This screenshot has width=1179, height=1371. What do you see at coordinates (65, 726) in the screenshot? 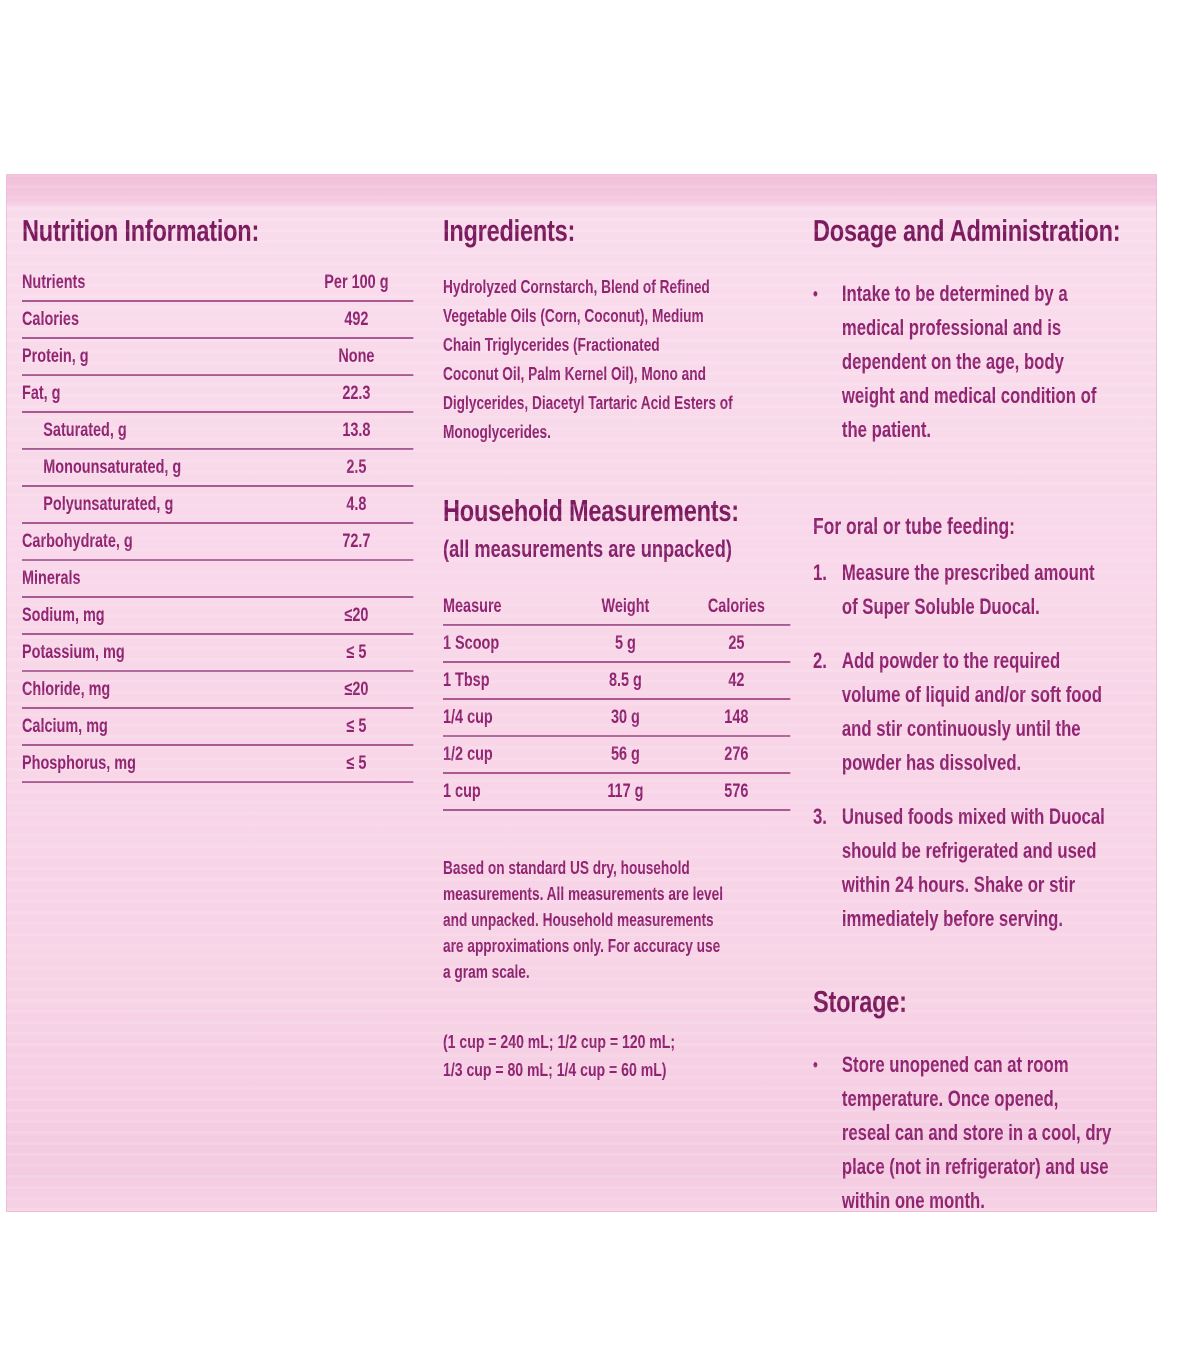
I see `nutrient-label: Calcium, mg` at bounding box center [65, 726].